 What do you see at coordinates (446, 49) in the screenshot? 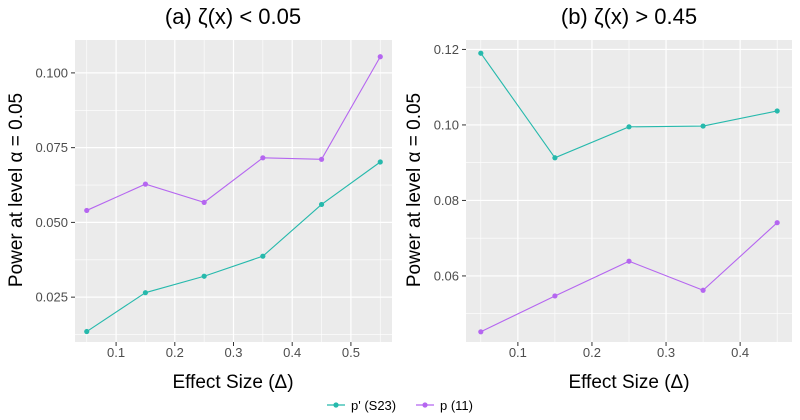
I see `panel-b-y-tick-label: 0.12` at bounding box center [446, 49].